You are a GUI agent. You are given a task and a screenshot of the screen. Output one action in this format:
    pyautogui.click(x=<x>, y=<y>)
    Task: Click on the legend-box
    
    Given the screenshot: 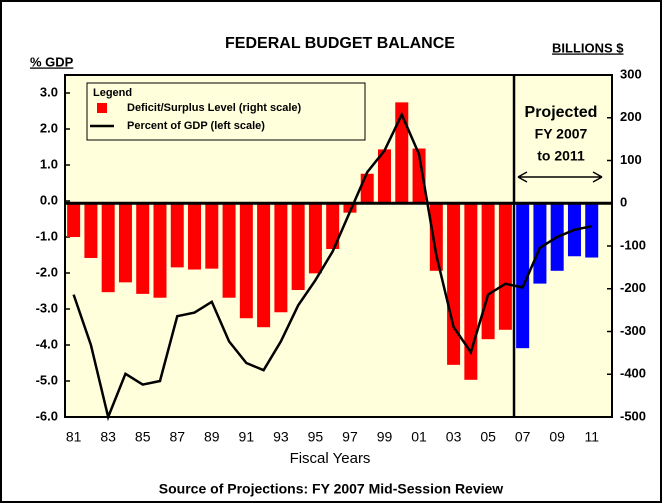 What is the action you would take?
    pyautogui.click(x=226, y=111)
    